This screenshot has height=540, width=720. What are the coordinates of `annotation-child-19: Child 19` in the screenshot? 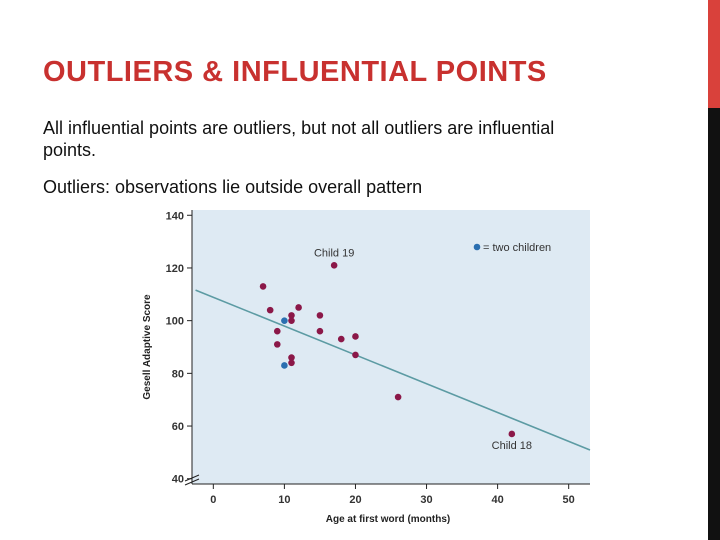 It's located at (334, 253).